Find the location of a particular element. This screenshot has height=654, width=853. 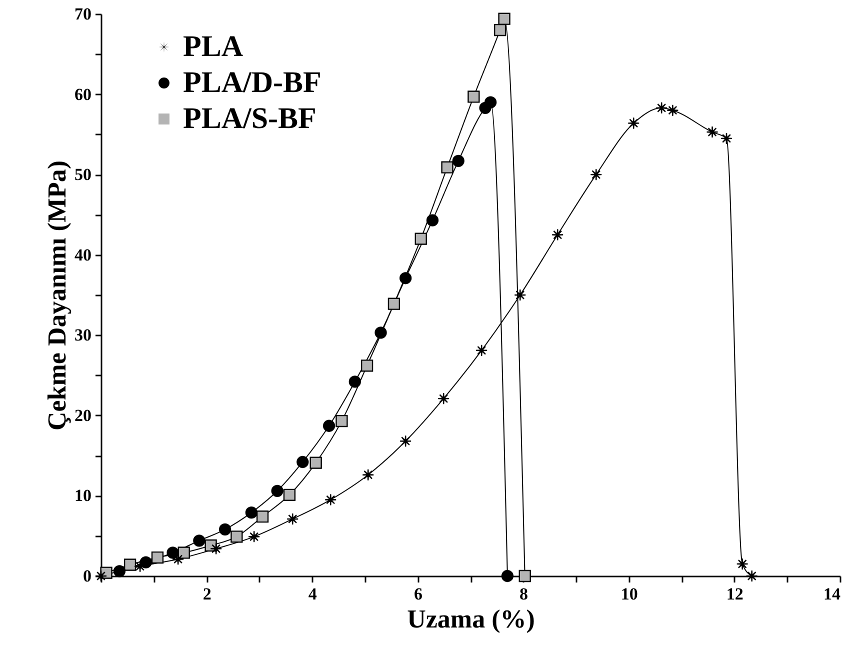

y-tick-label: 0 is located at coordinates (87, 576).